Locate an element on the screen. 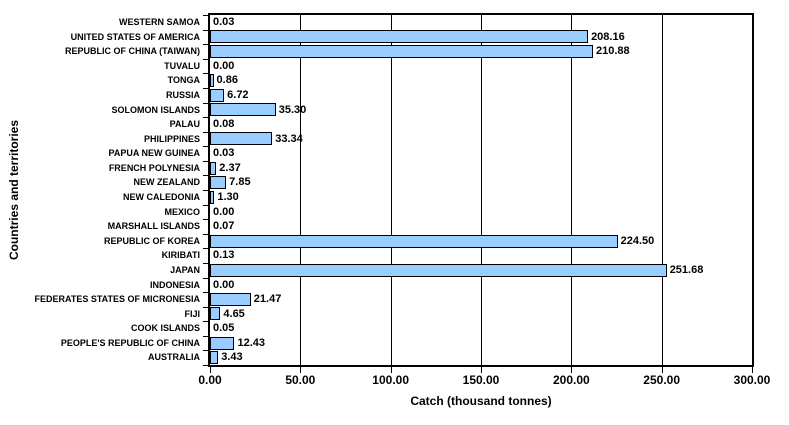 The image size is (789, 425). value-label: 3.43 is located at coordinates (232, 357).